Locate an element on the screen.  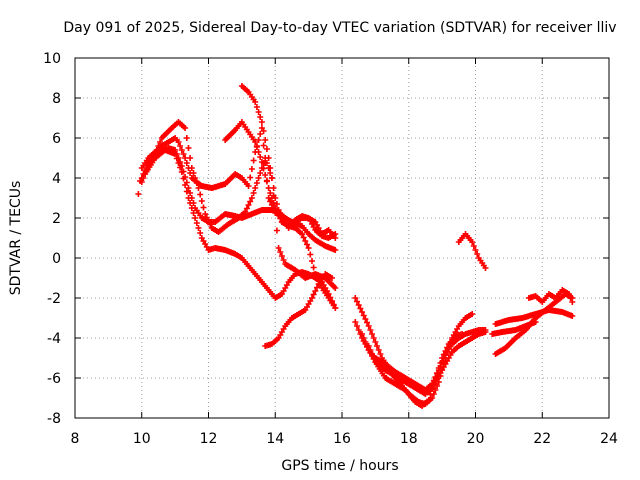
series-track-a is located at coordinates (237, 183).